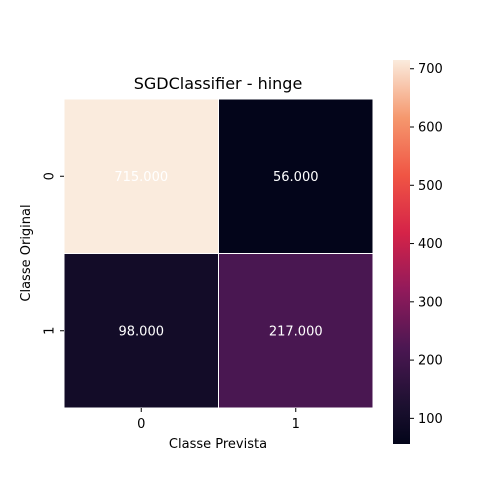  Describe the element at coordinates (401, 252) in the screenshot. I see `colorbar-gradient` at that location.